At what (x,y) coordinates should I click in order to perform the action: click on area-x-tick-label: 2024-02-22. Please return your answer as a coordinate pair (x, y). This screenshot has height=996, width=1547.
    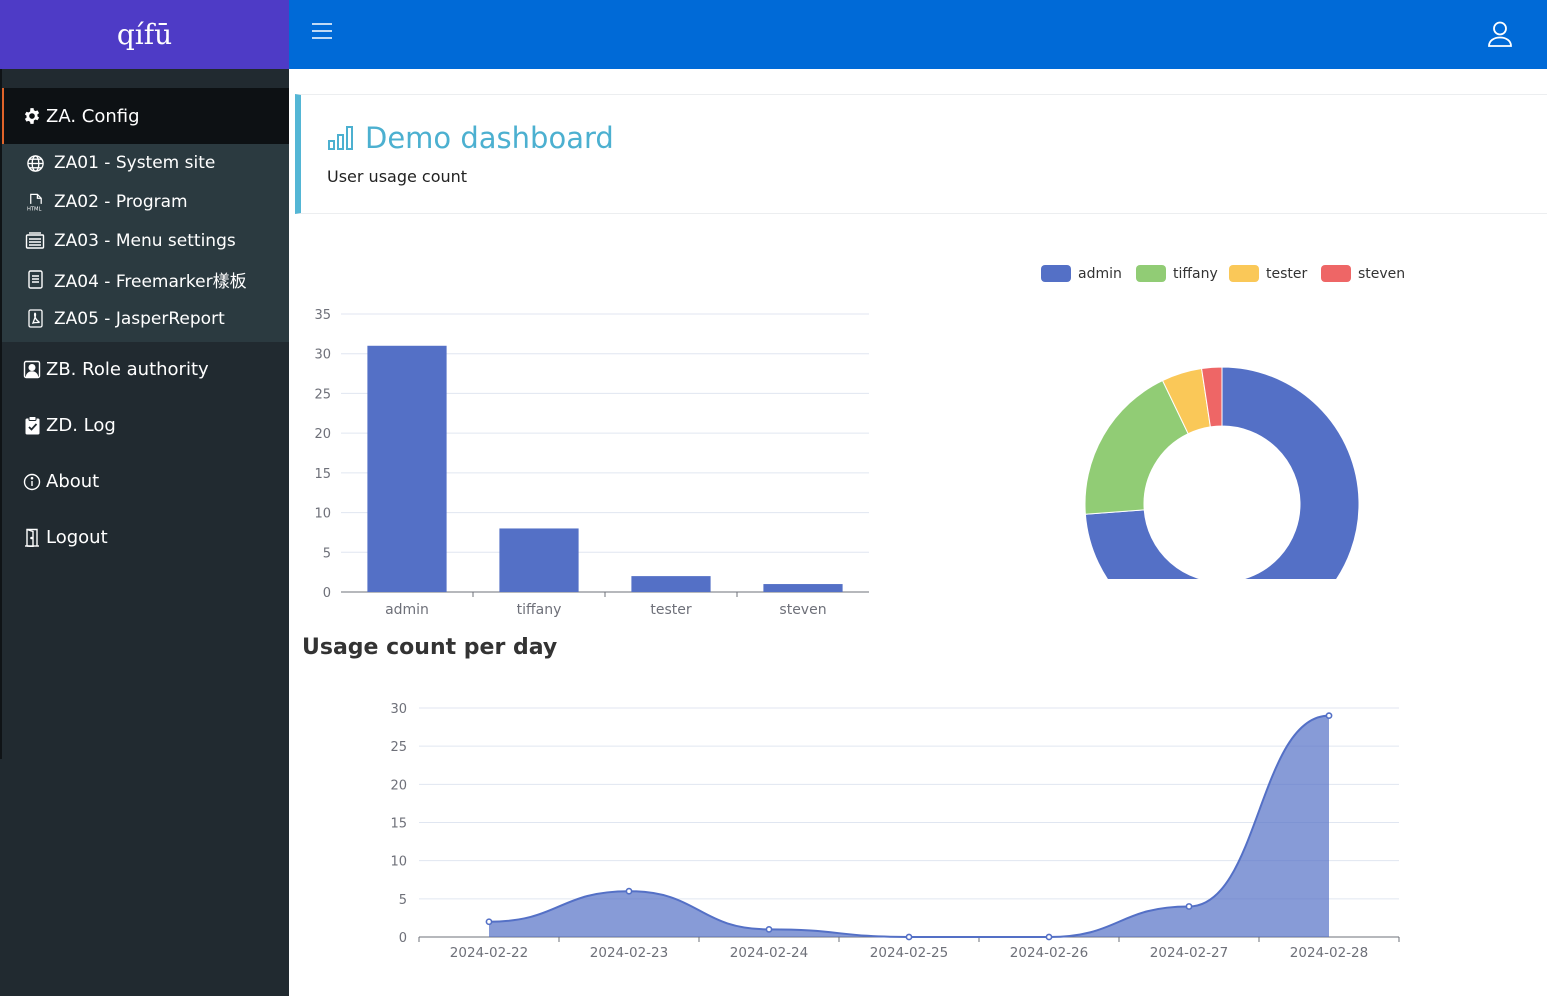
    Looking at the image, I should click on (489, 953).